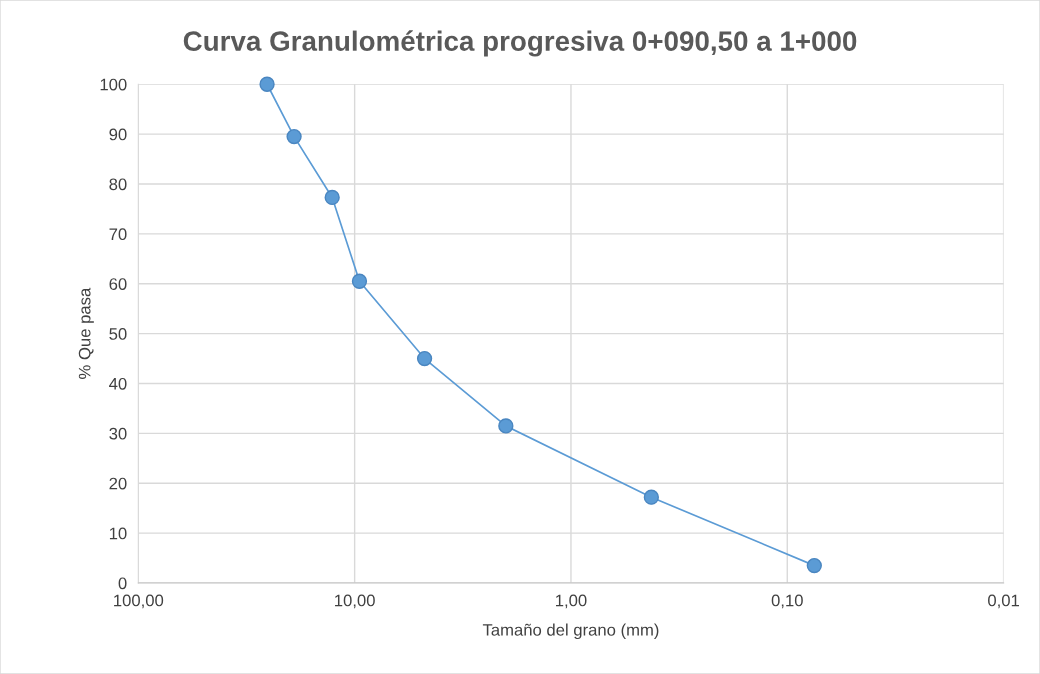 The width and height of the screenshot is (1040, 674). I want to click on x-axis-title: Tamaño del grano (mm), so click(570, 631).